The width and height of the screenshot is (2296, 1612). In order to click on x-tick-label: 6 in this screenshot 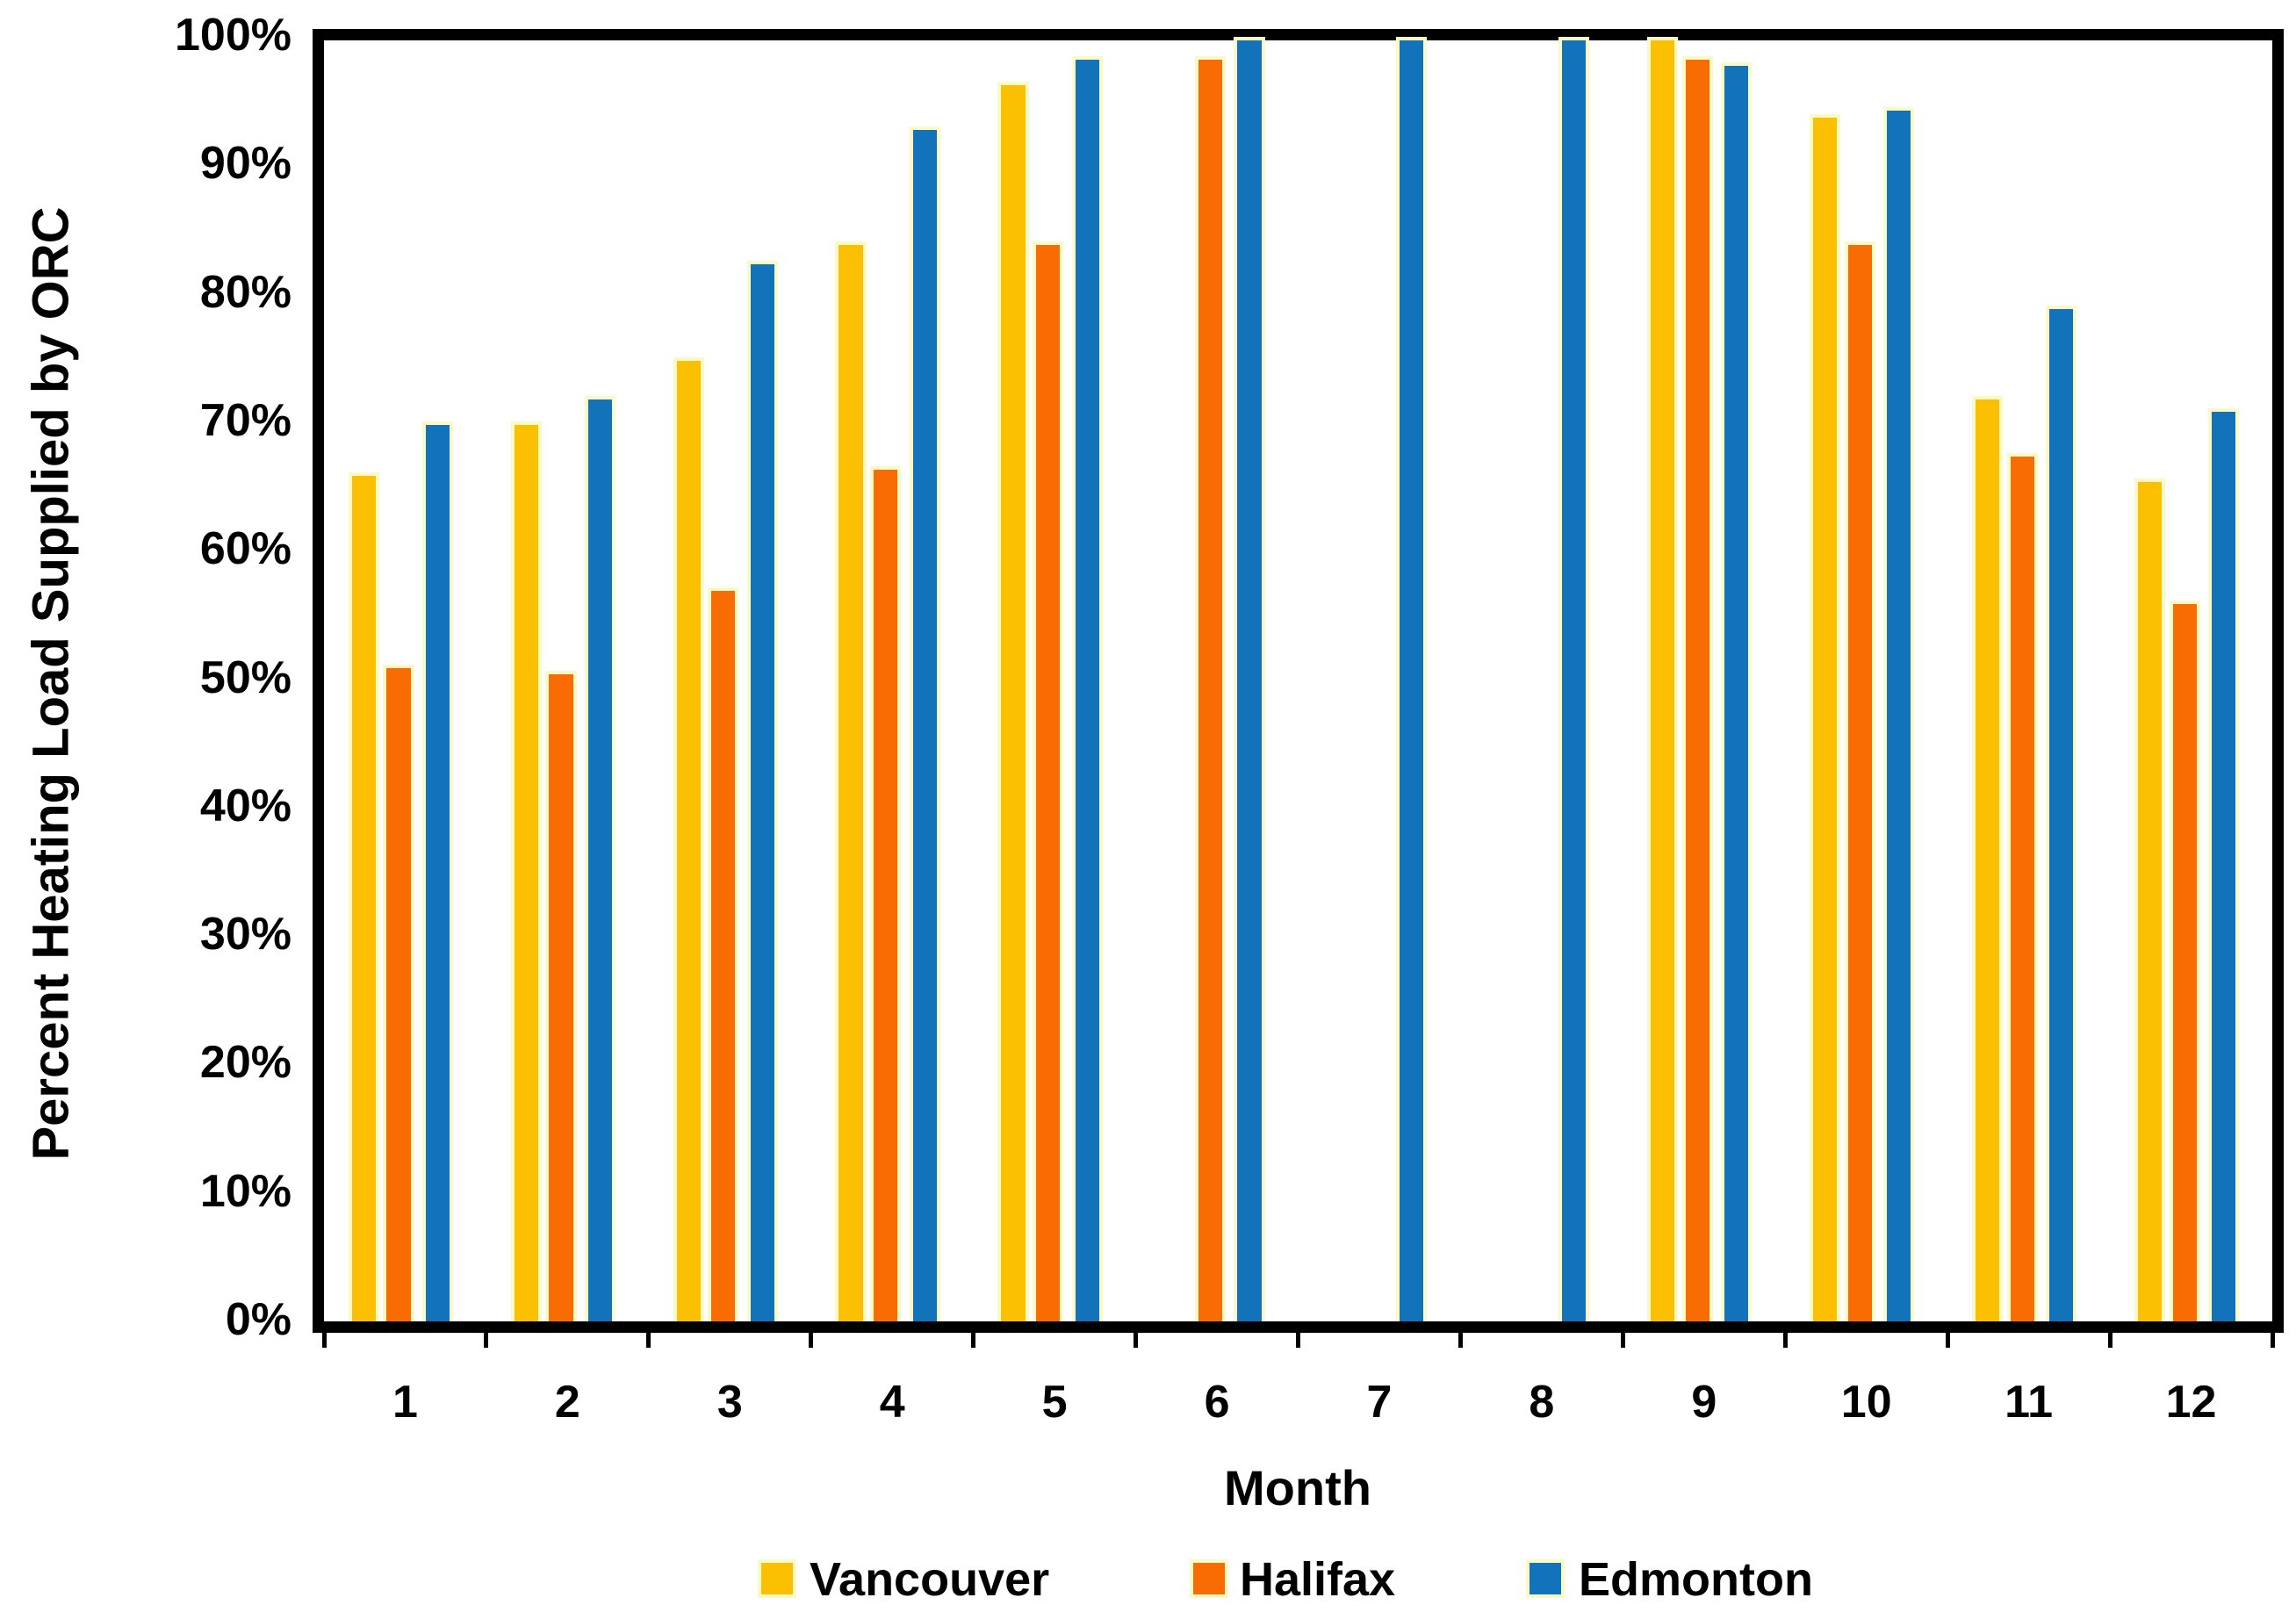, I will do `click(1217, 1402)`.